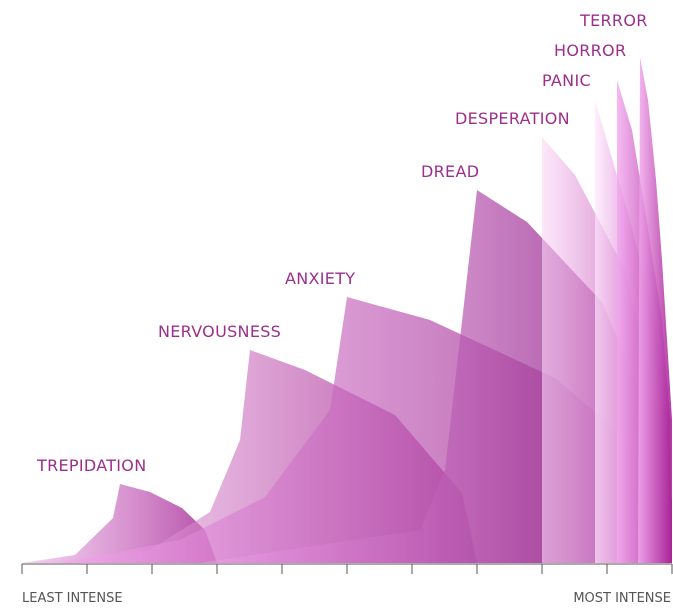  I want to click on emotion-label: NERVOUSNESS, so click(219, 331).